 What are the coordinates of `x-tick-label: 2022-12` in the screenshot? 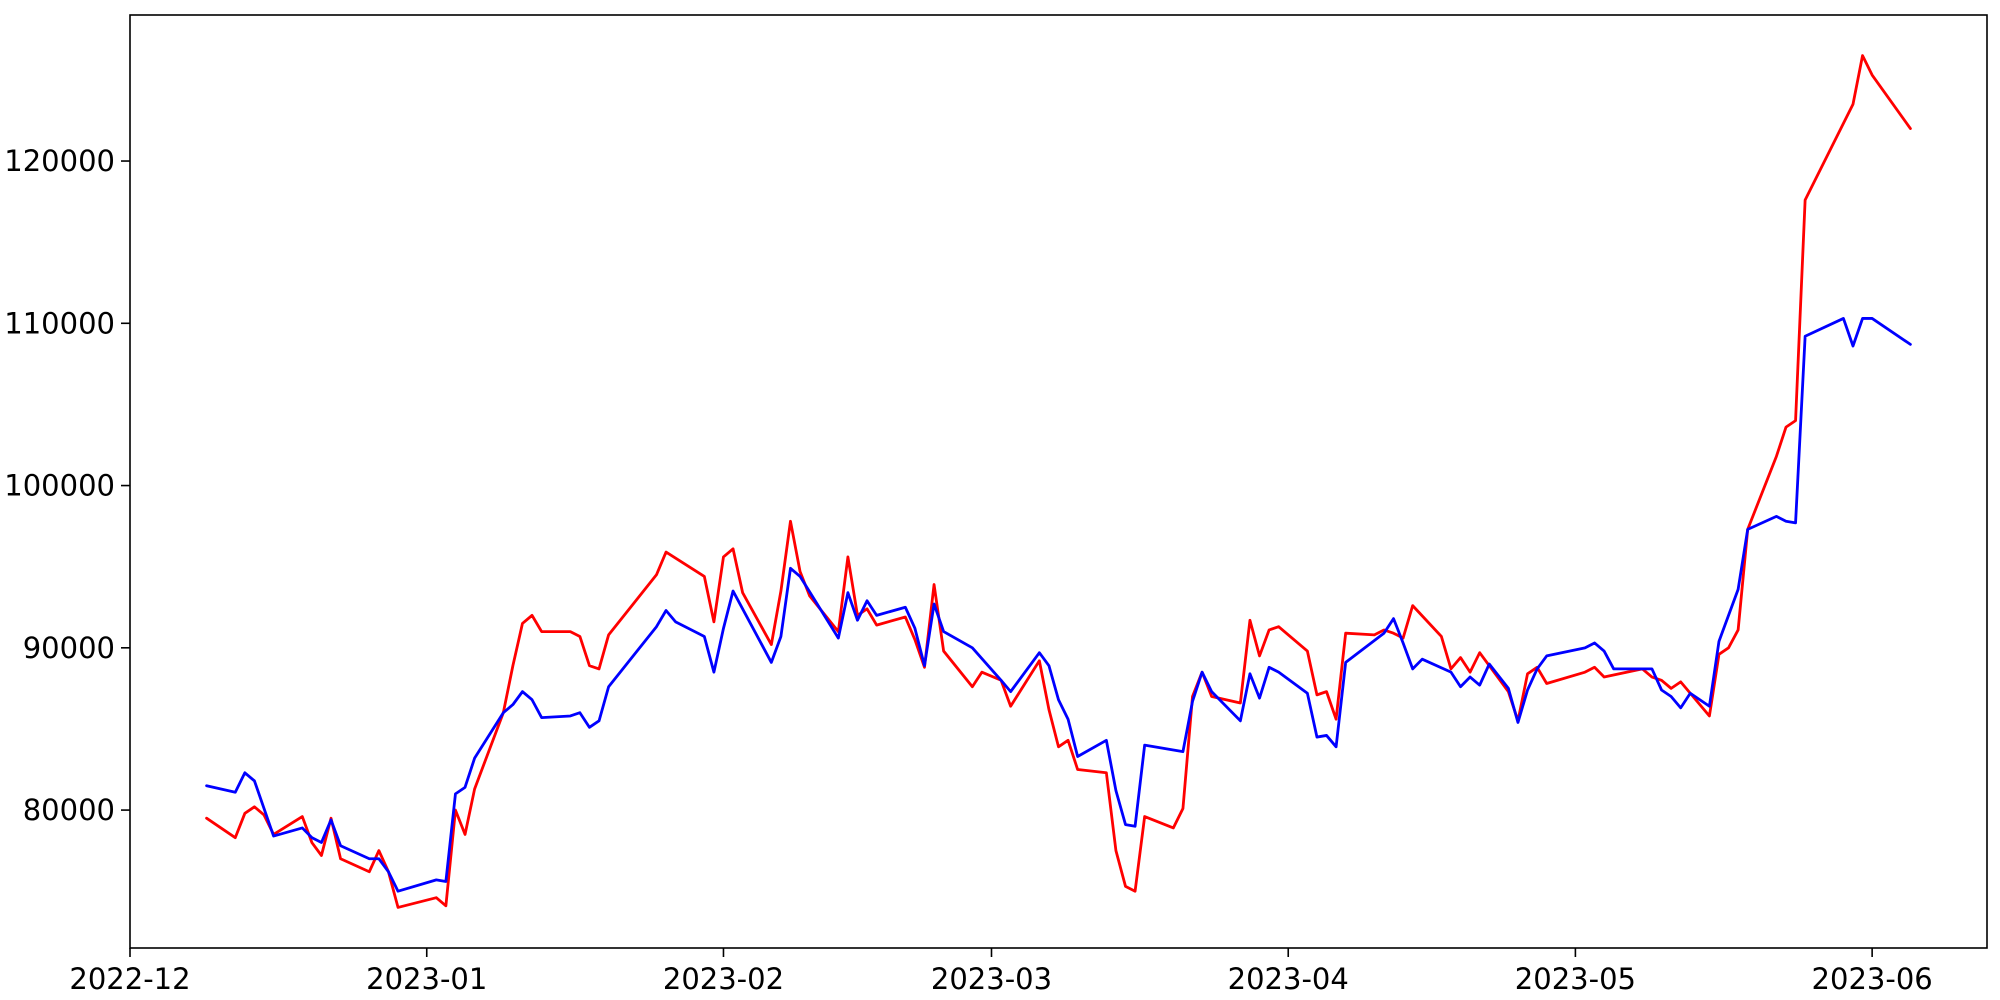 It's located at (129, 979).